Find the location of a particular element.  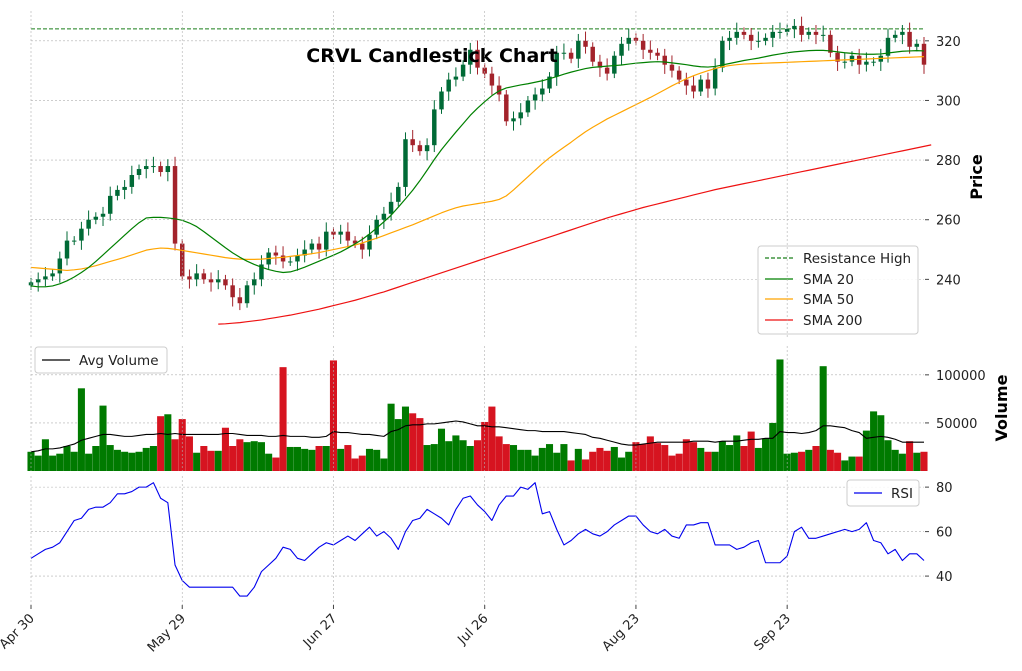

rsi-y-tick-label: 80 is located at coordinates (944, 488).